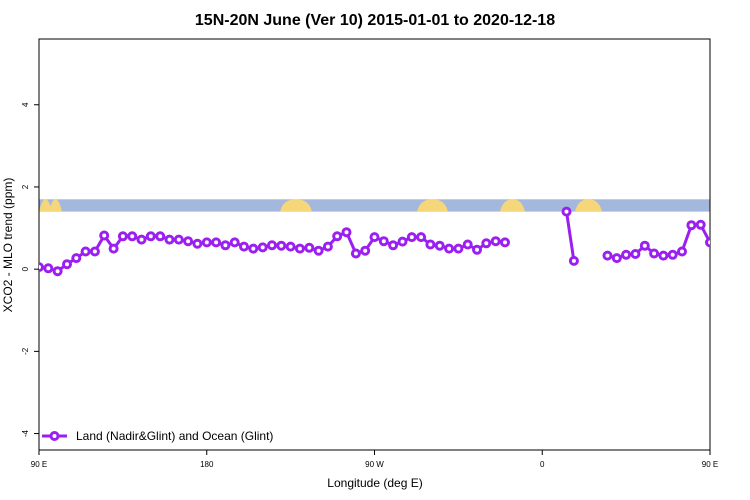 This screenshot has width=750, height=500. Describe the element at coordinates (207, 464) in the screenshot. I see `x-tick-label: 180` at that location.